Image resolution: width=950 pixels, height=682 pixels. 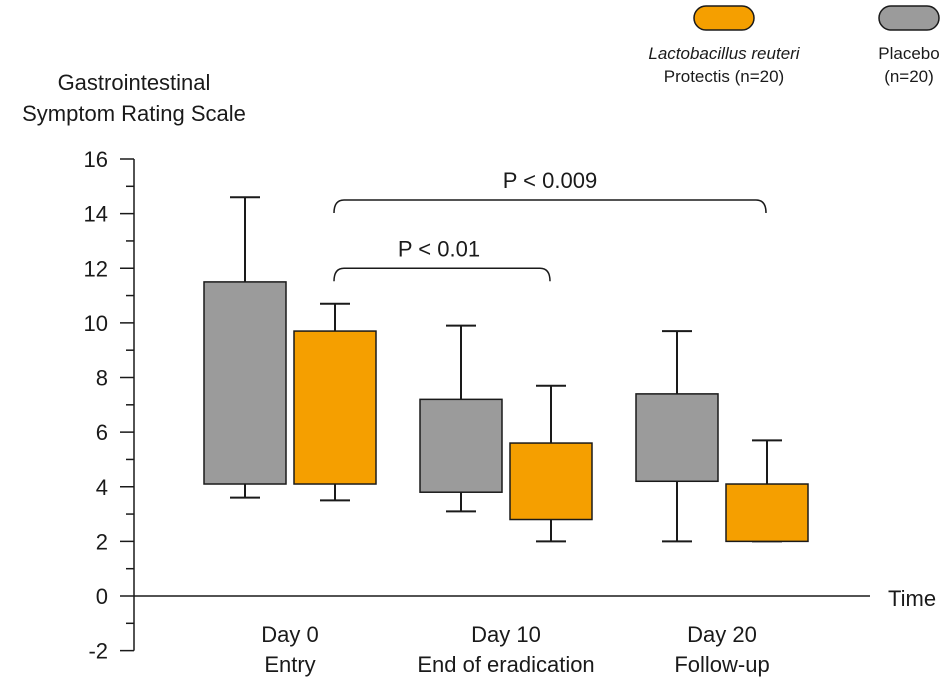 What do you see at coordinates (722, 634) in the screenshot?
I see `category-label-line-1: Day 20` at bounding box center [722, 634].